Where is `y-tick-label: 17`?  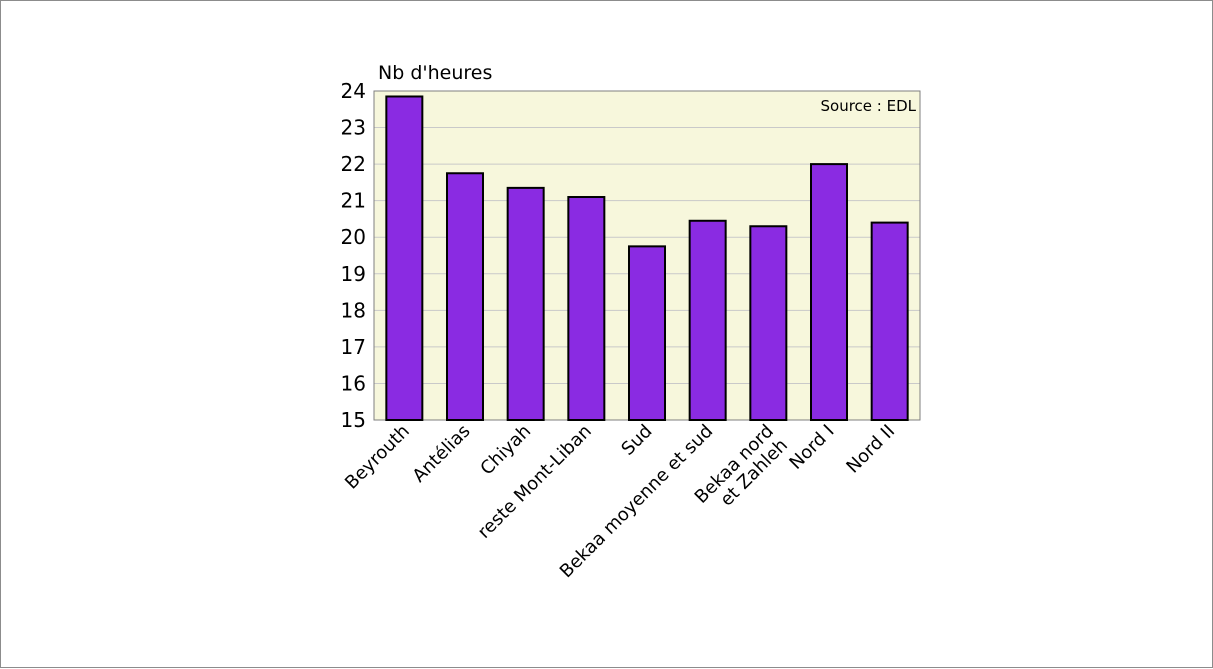 y-tick-label: 17 is located at coordinates (353, 347).